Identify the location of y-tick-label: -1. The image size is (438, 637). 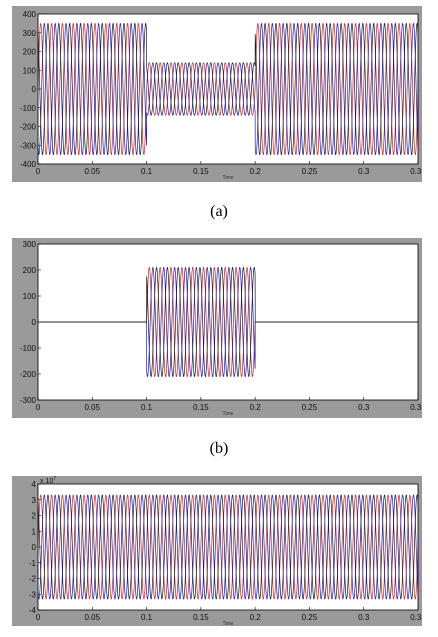
(33, 563).